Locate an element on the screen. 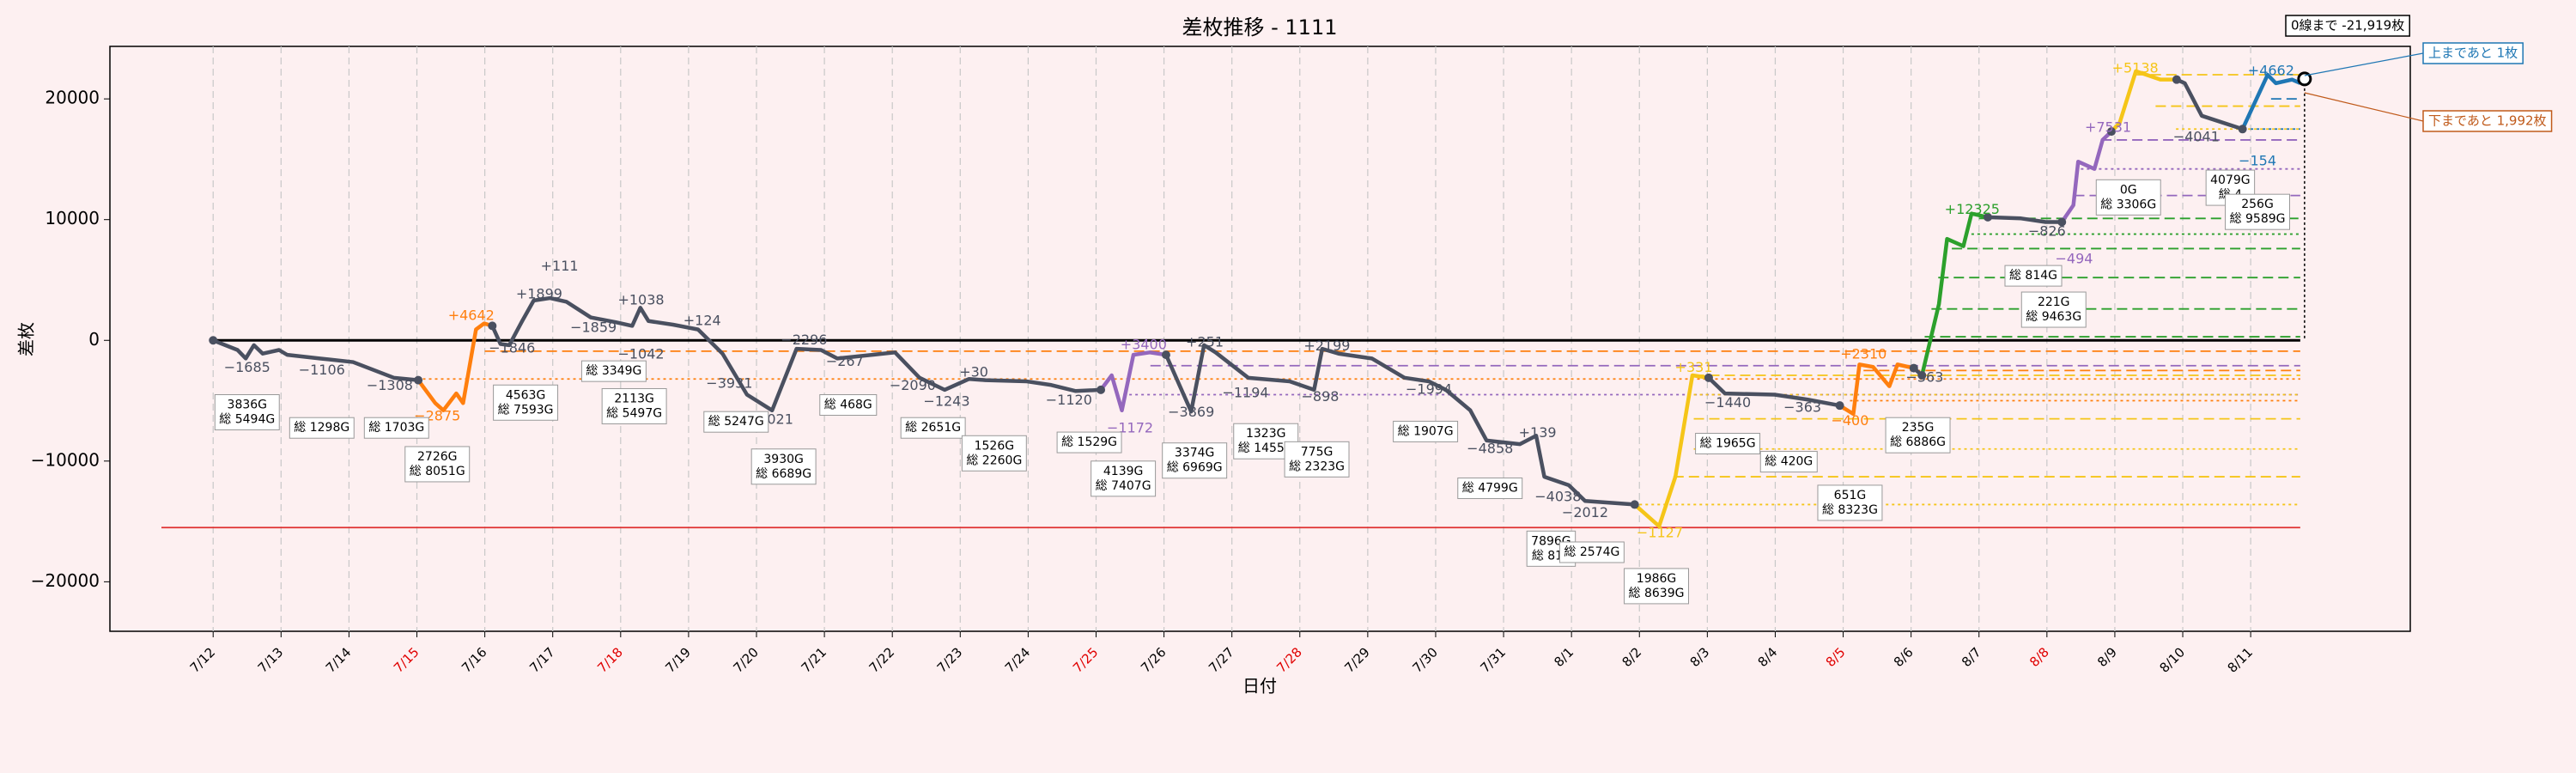 The height and width of the screenshot is (773, 2576). x-tick-label: 7/26 is located at coordinates (1154, 660).